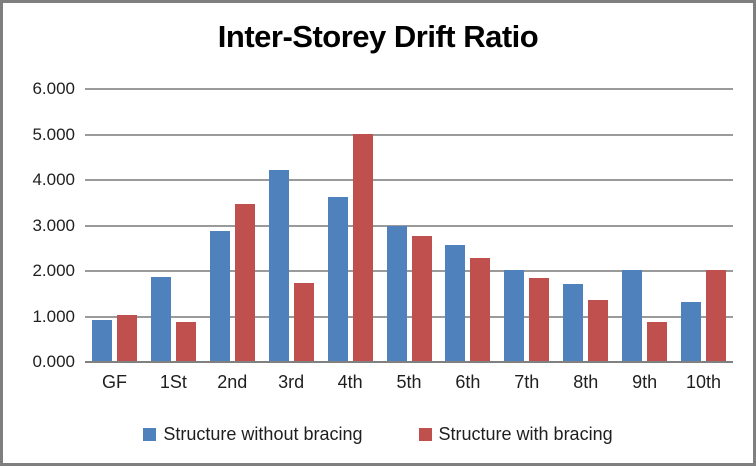 This screenshot has height=466, width=756. What do you see at coordinates (173, 382) in the screenshot?
I see `x-category-label: 1St` at bounding box center [173, 382].